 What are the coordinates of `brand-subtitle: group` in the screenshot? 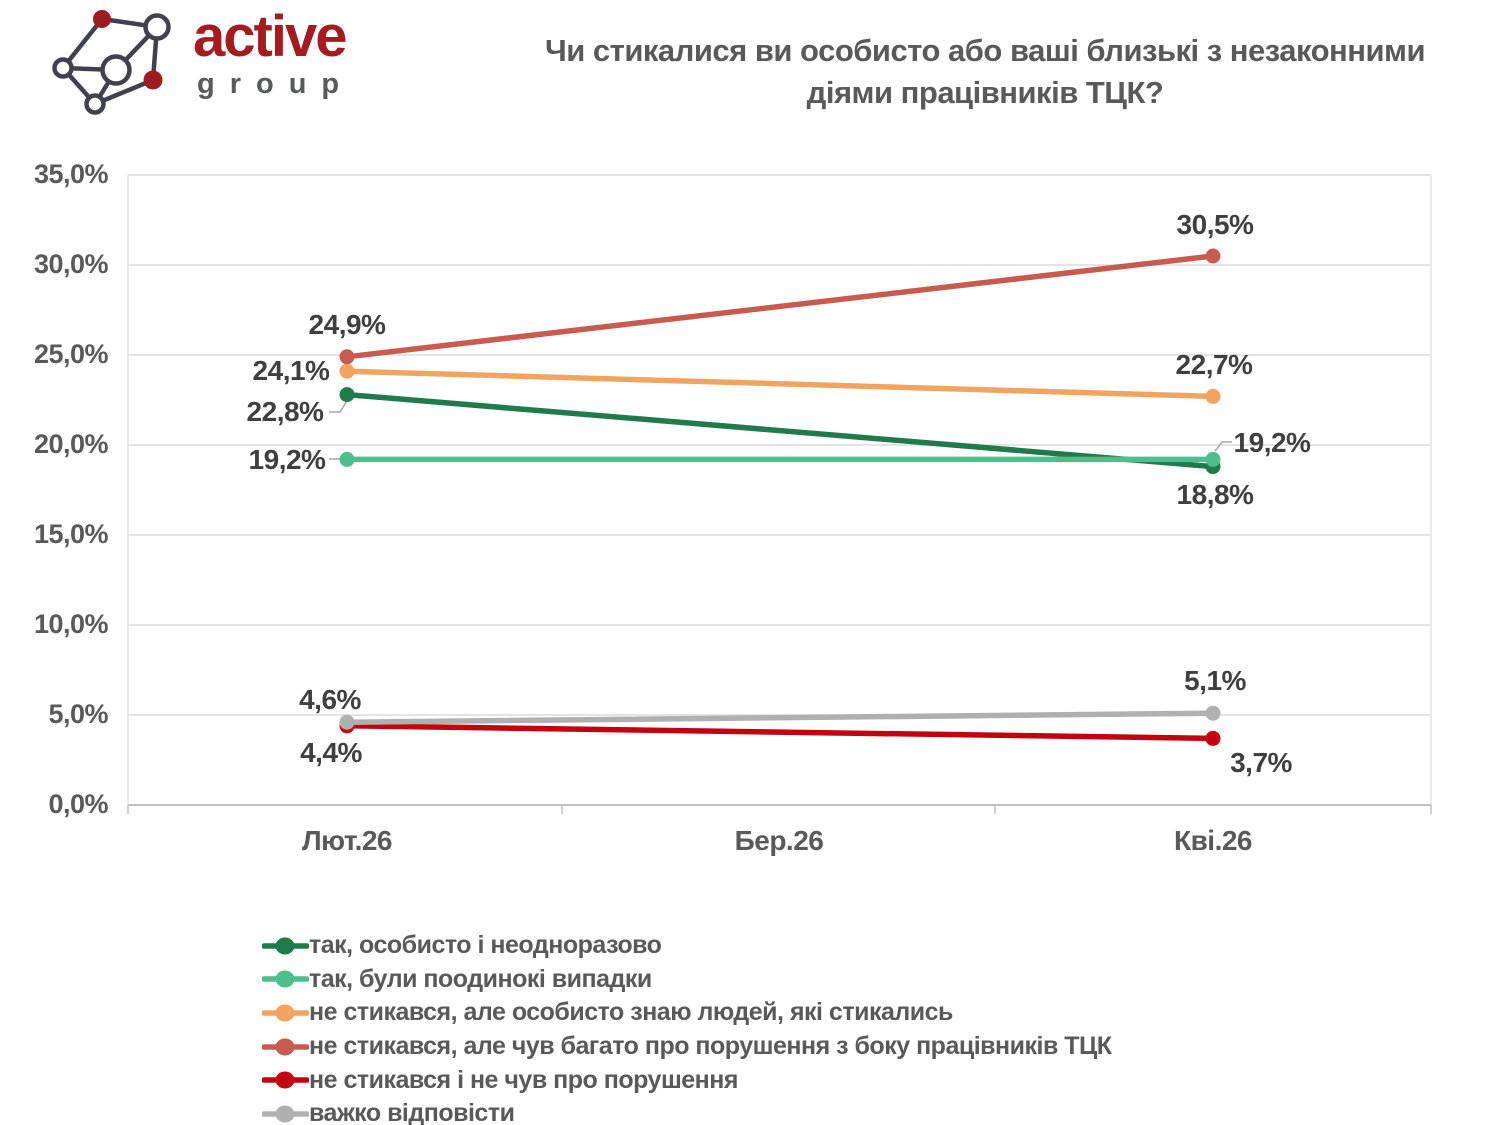 It's located at (276, 84).